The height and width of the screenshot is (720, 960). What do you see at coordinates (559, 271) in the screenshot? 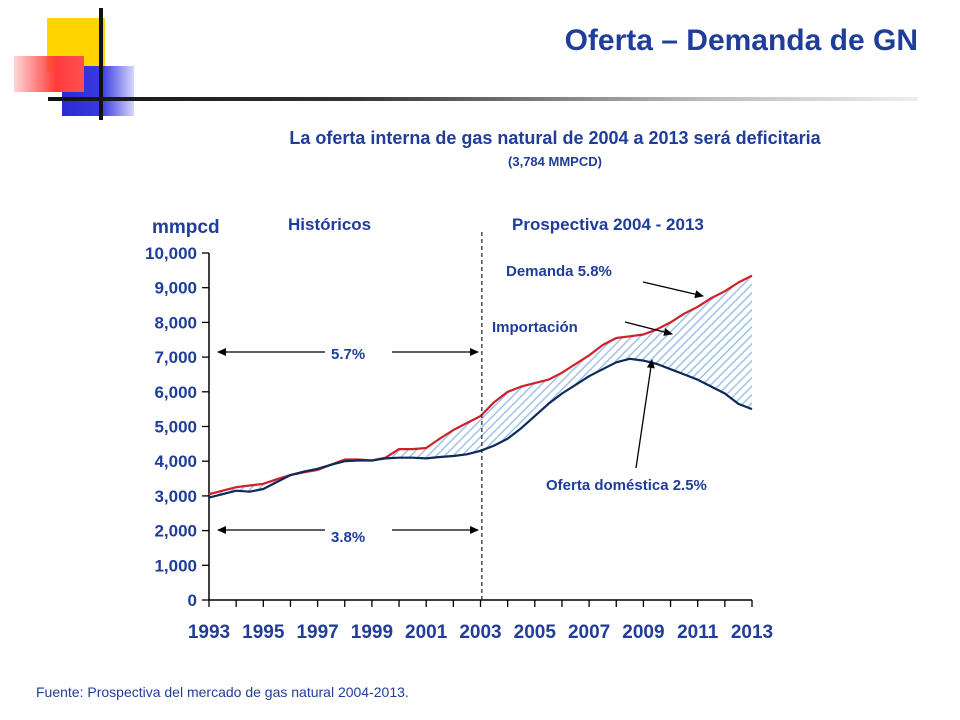
I see `demand-growth-label: Demanda 5.8%` at bounding box center [559, 271].